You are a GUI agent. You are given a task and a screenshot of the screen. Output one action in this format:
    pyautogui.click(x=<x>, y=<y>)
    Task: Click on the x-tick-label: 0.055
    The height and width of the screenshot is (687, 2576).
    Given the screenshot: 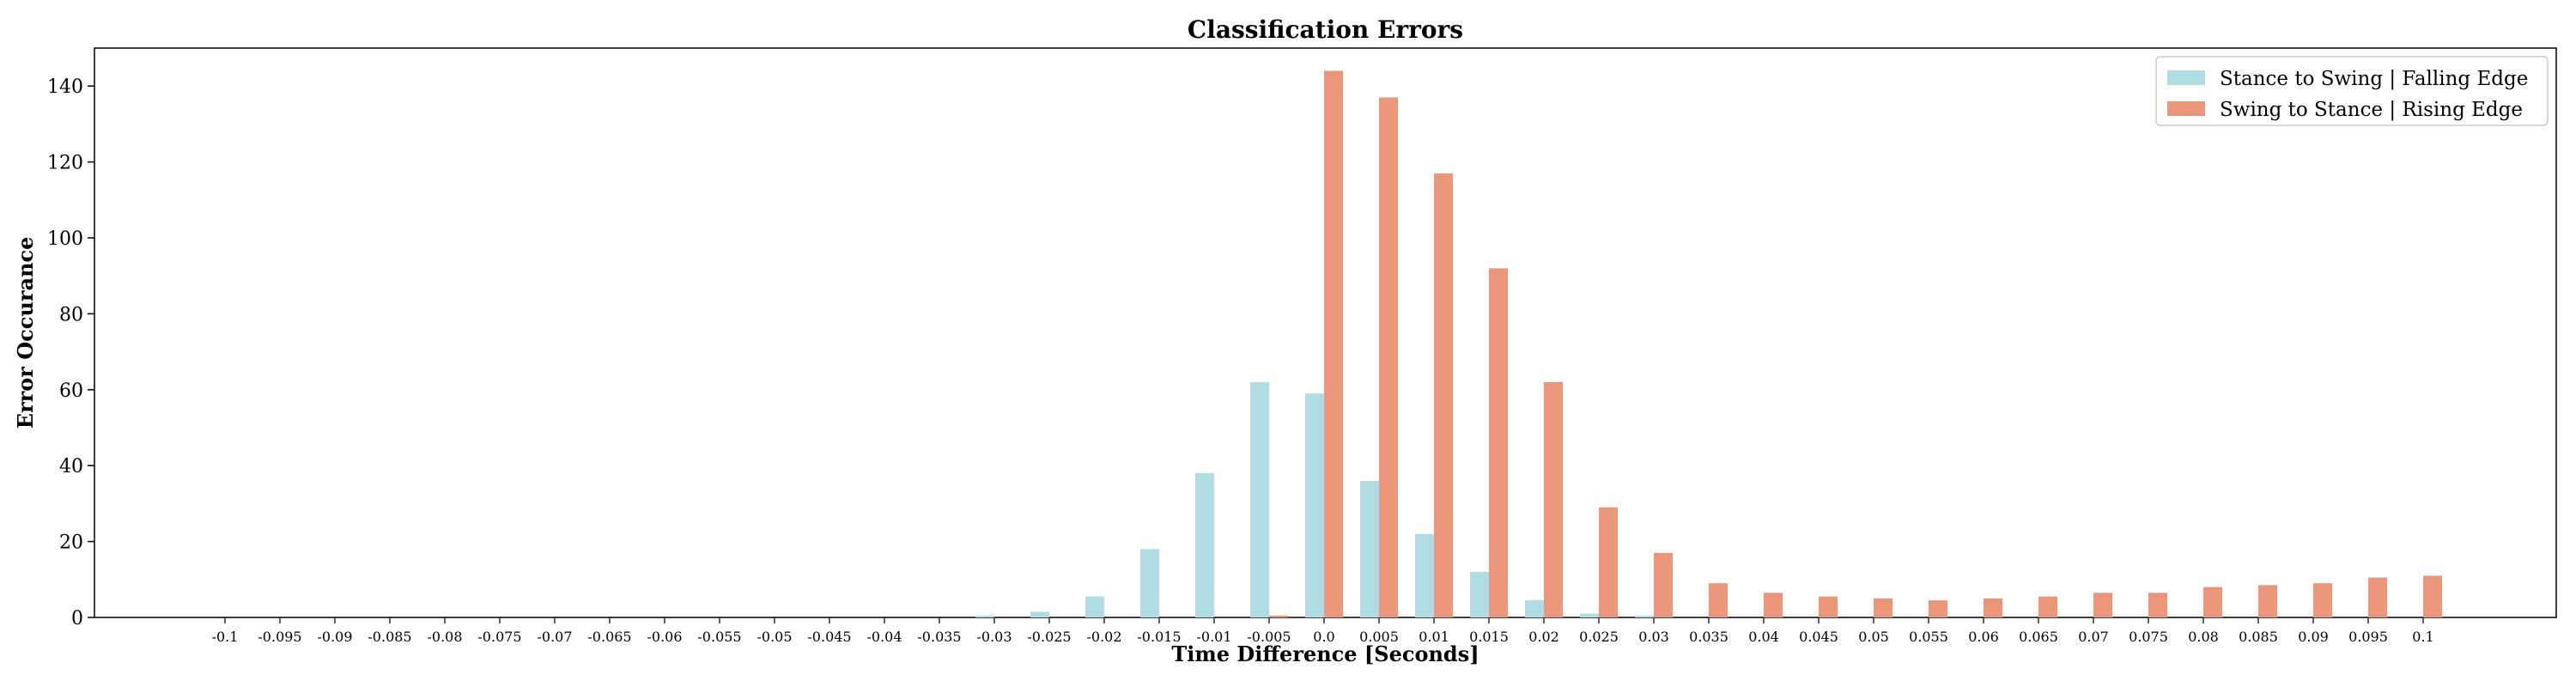 What is the action you would take?
    pyautogui.click(x=1929, y=637)
    